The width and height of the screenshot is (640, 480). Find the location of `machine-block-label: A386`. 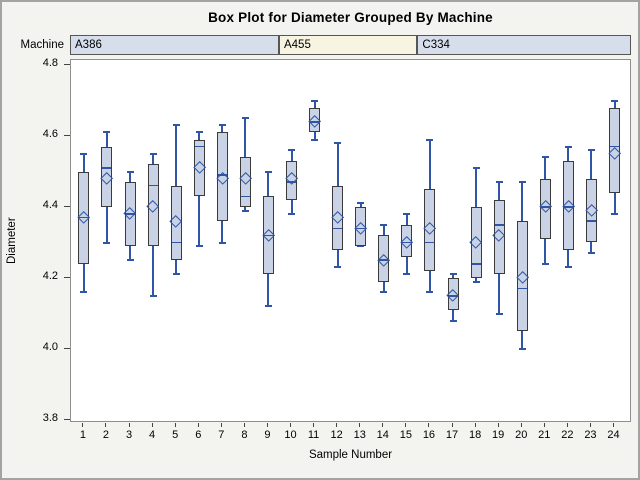

machine-block-label: A386 is located at coordinates (88, 45).